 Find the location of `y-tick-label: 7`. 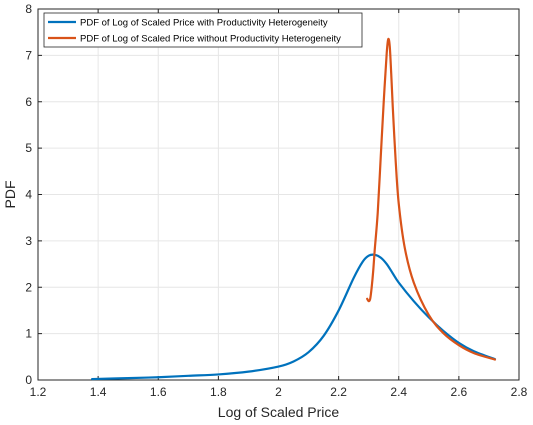

y-tick-label: 7 is located at coordinates (28, 55).